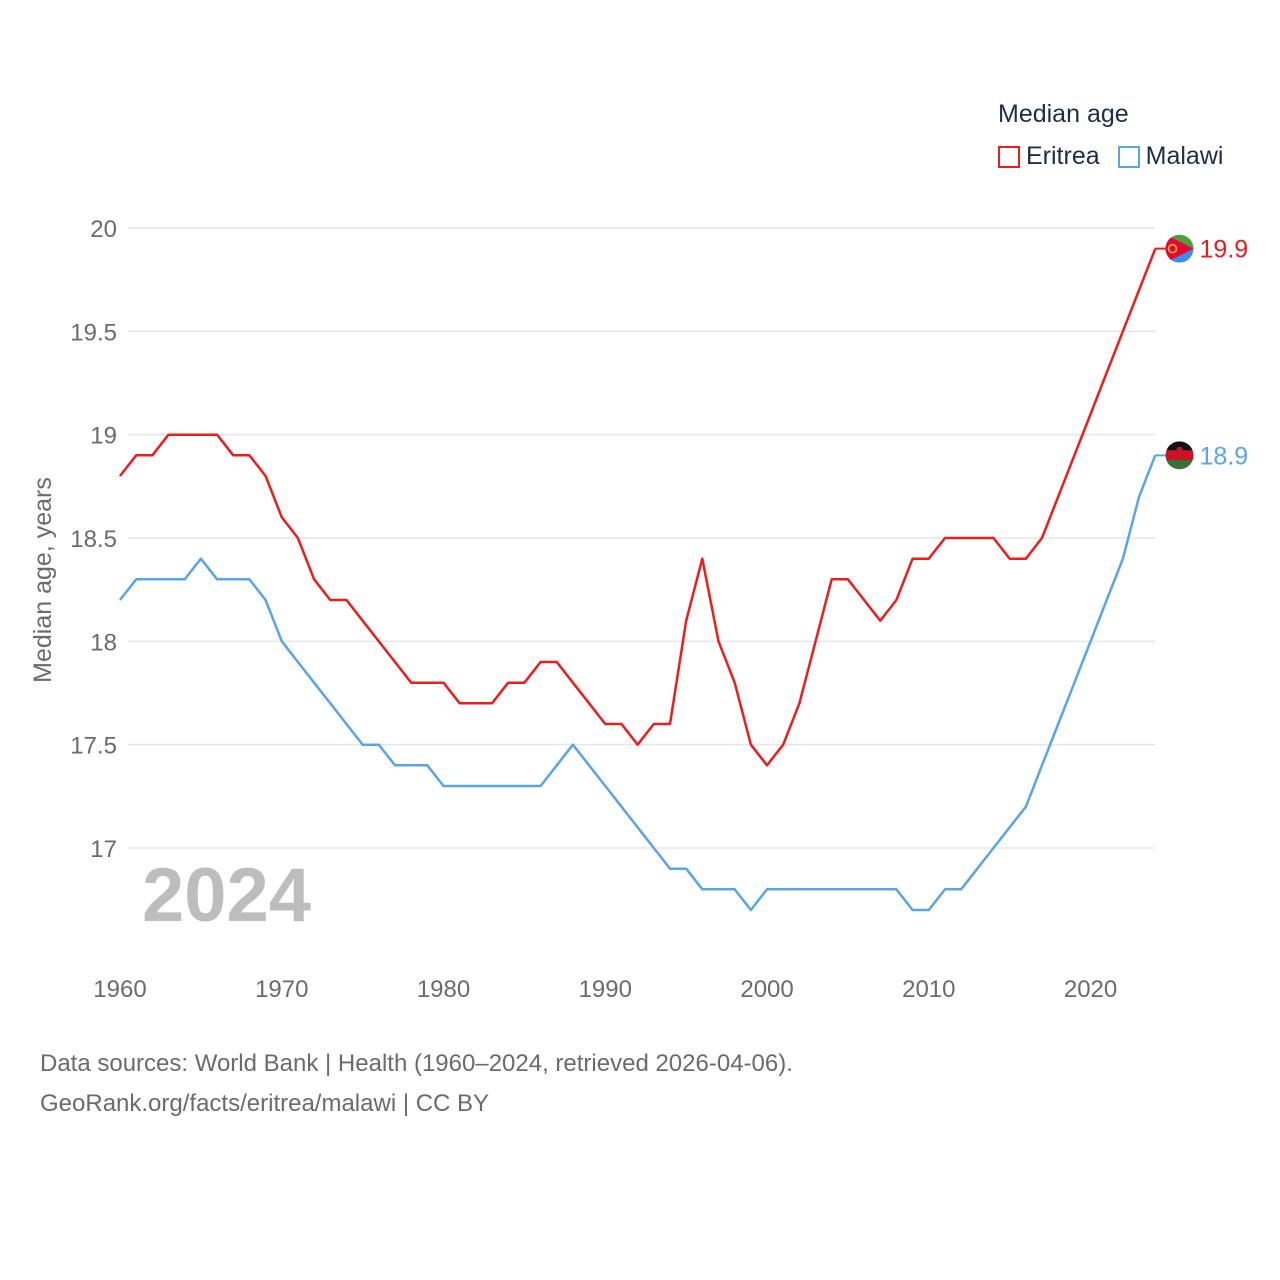 This screenshot has width=1280, height=1280. I want to click on year-label: 2024, so click(227, 895).